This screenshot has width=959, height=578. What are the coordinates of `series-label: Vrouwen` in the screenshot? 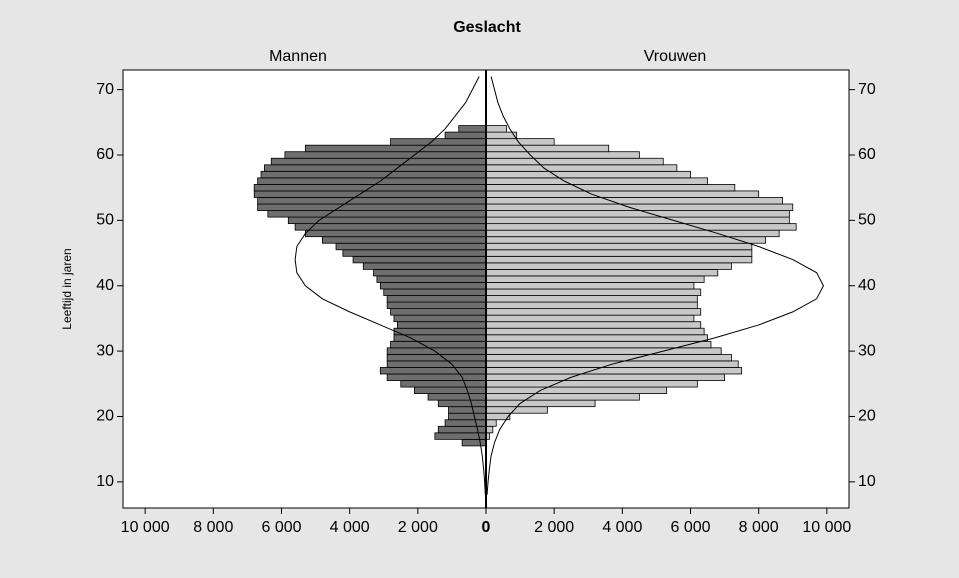 It's located at (675, 56).